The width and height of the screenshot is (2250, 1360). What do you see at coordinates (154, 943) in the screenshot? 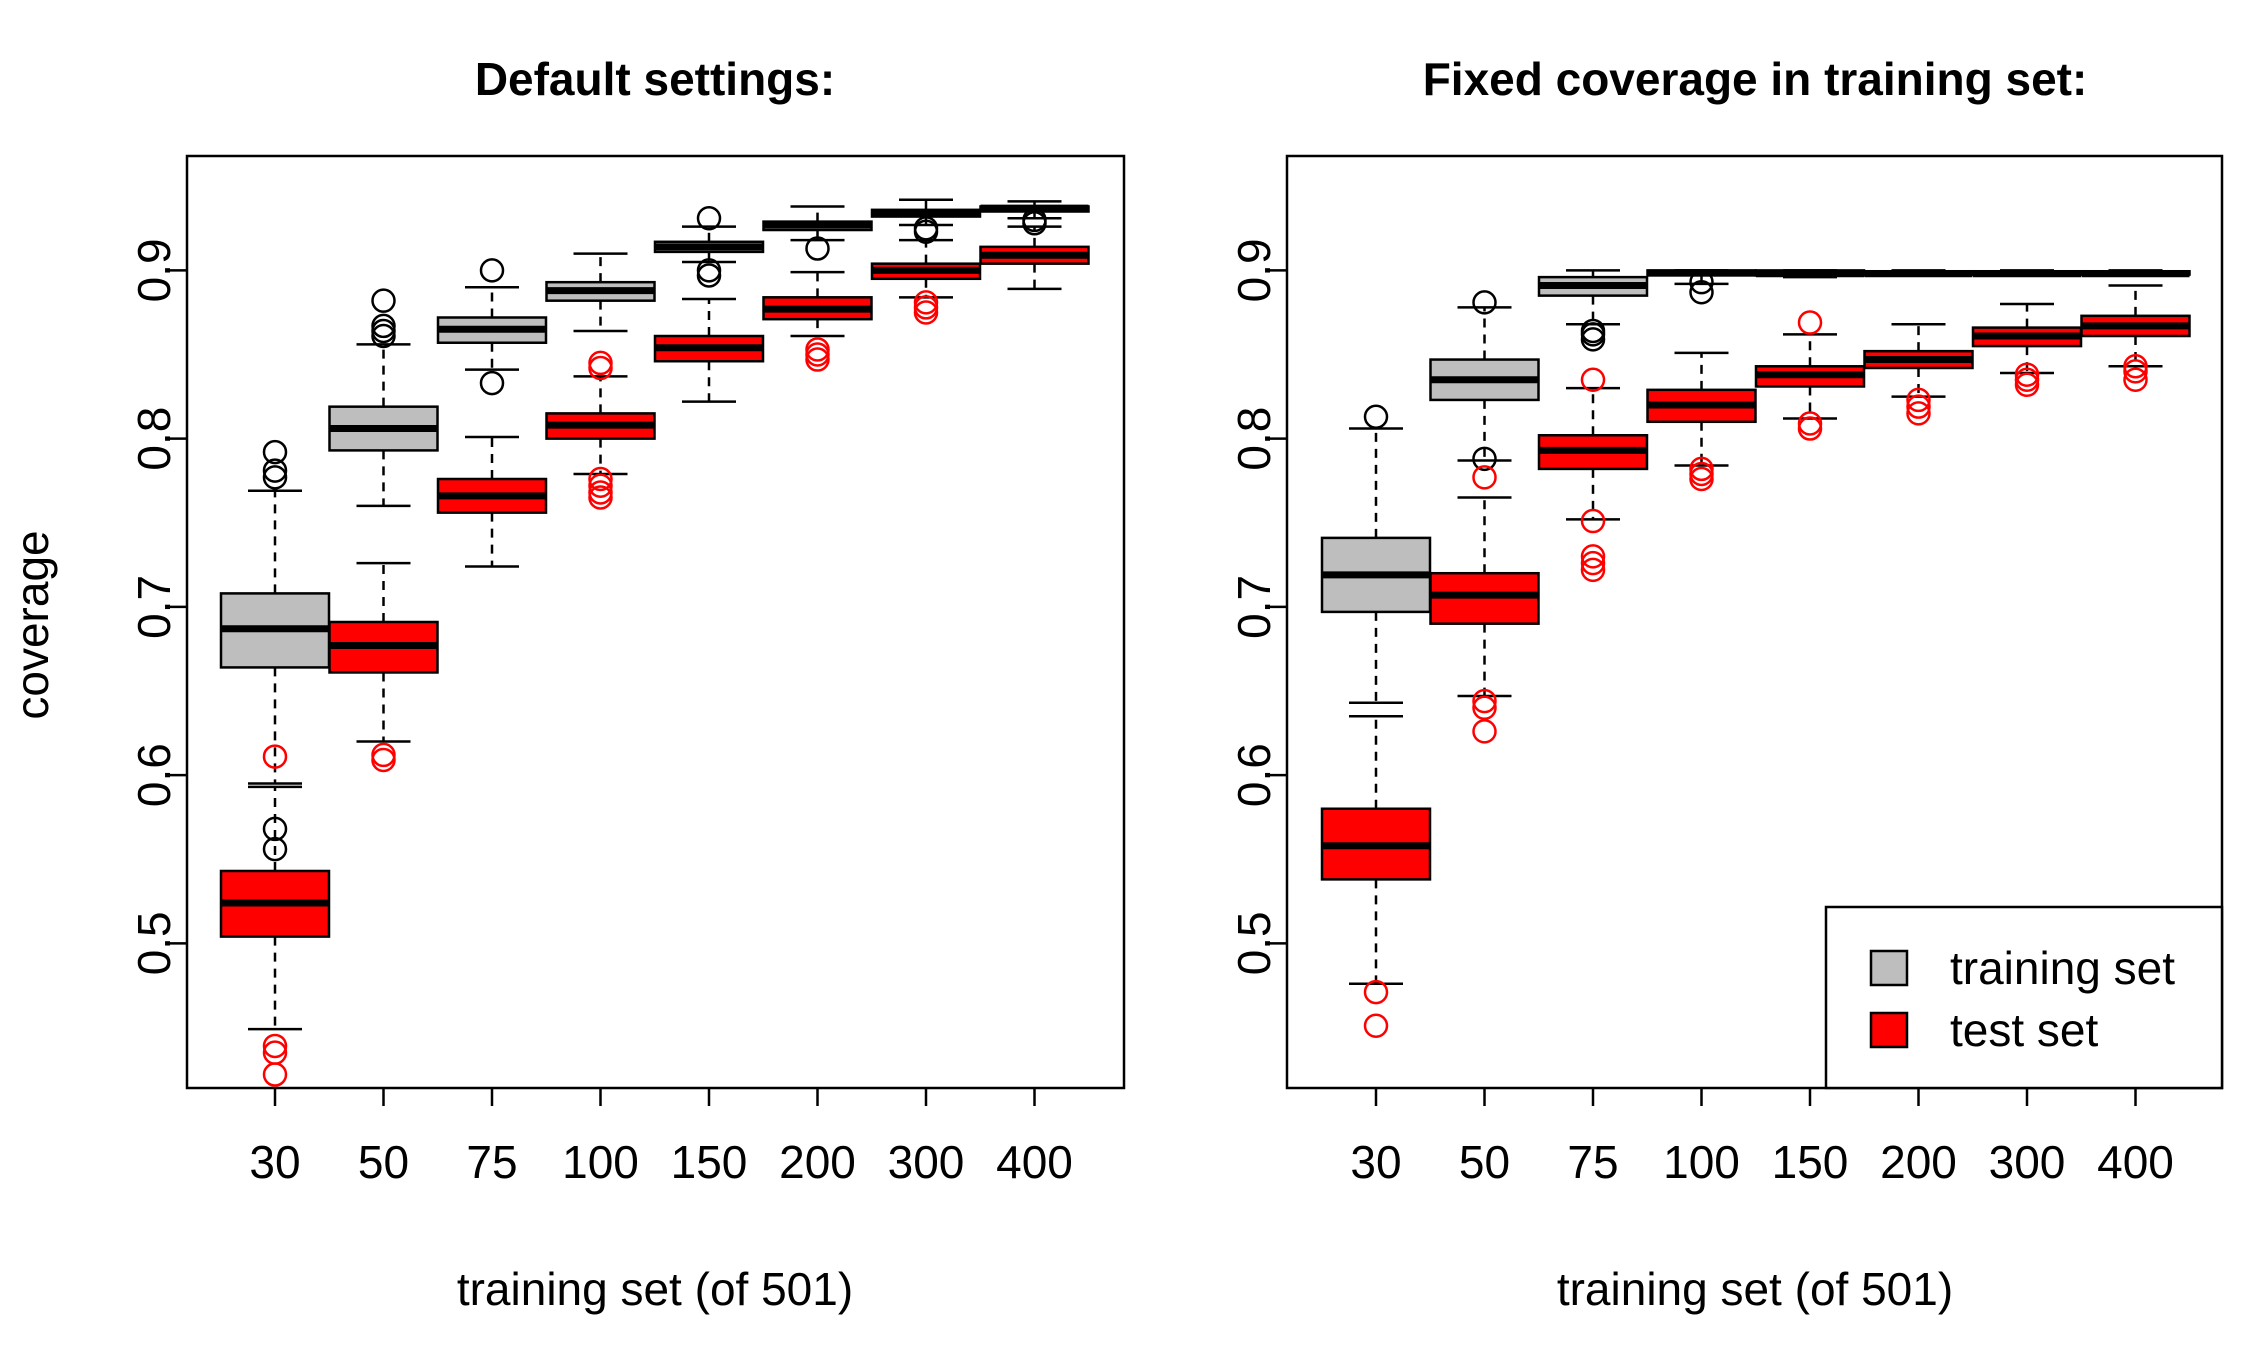
I see `y-tick-label: 0.5` at bounding box center [154, 943].